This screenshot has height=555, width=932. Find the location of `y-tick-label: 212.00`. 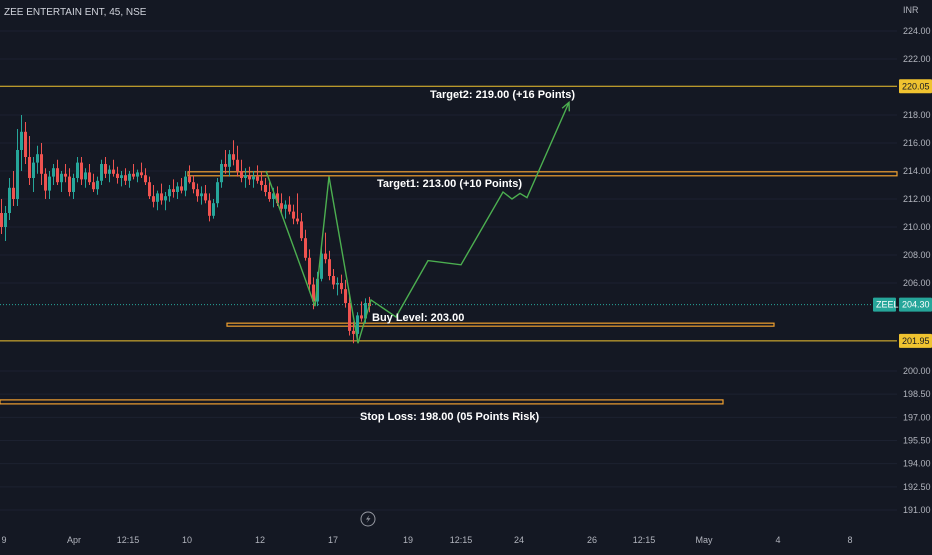

y-tick-label: 212.00 is located at coordinates (917, 199).